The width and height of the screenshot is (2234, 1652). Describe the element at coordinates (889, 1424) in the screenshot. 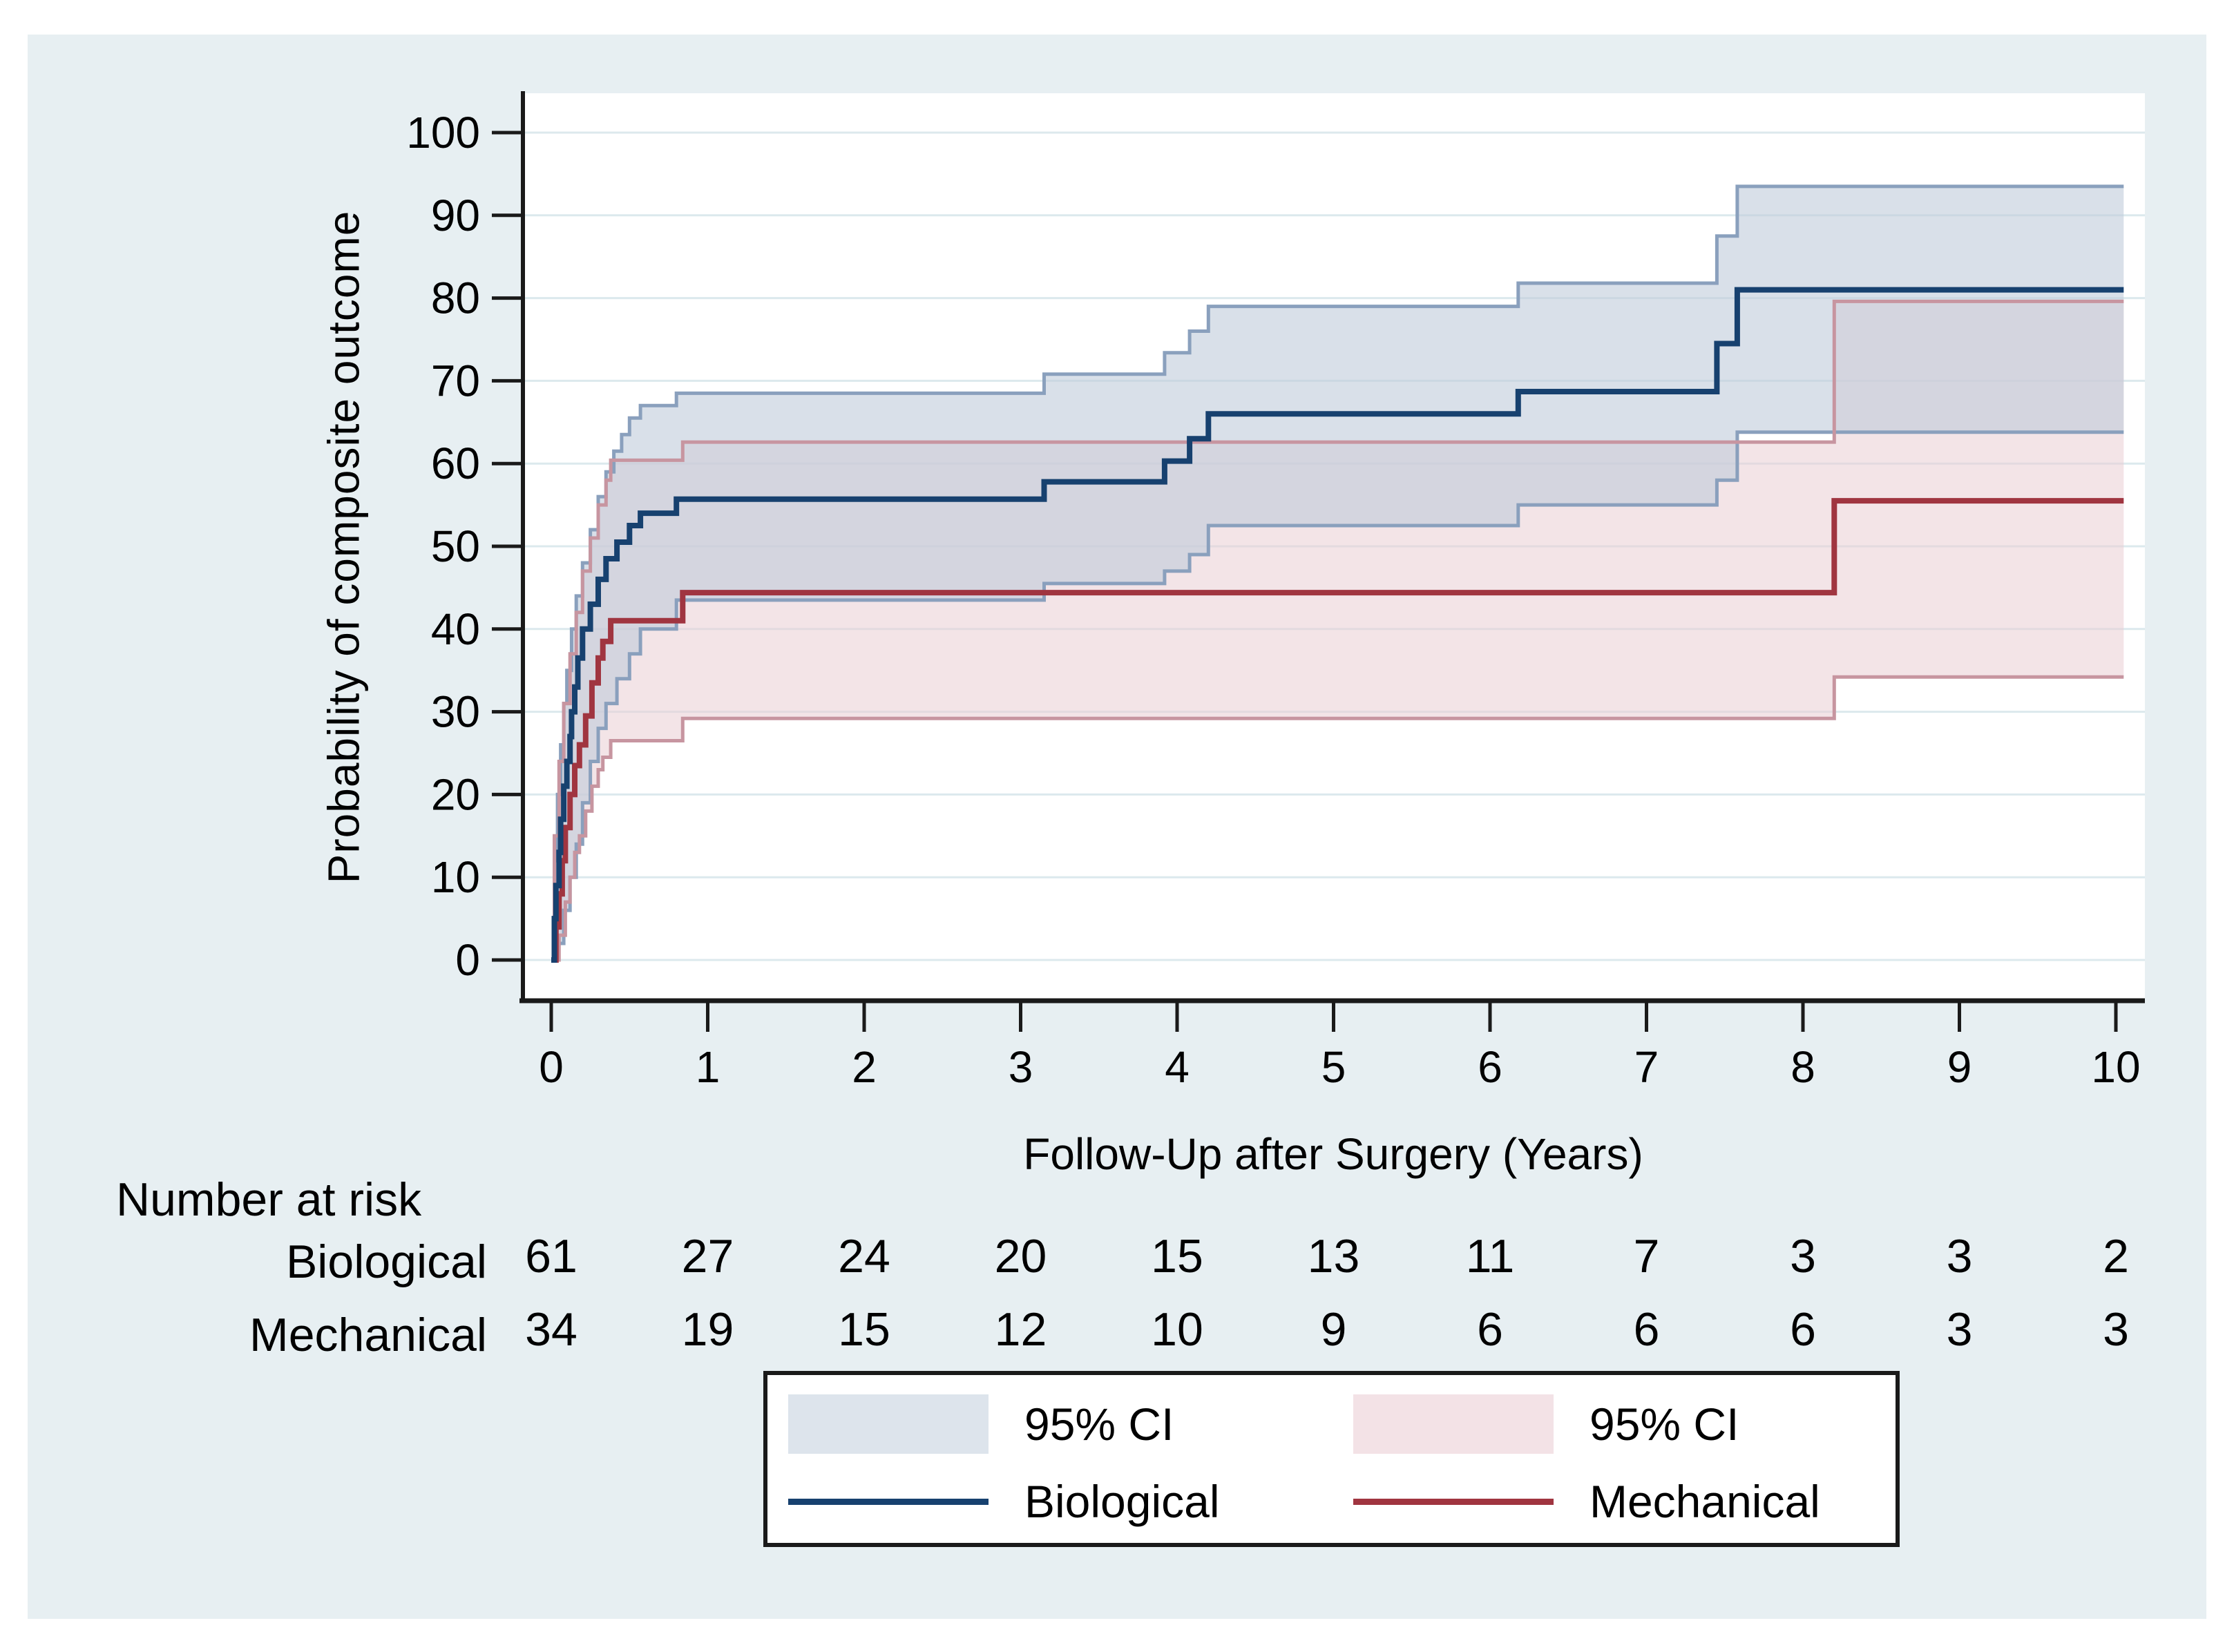

I see `ci-fill-swatch-biological` at that location.